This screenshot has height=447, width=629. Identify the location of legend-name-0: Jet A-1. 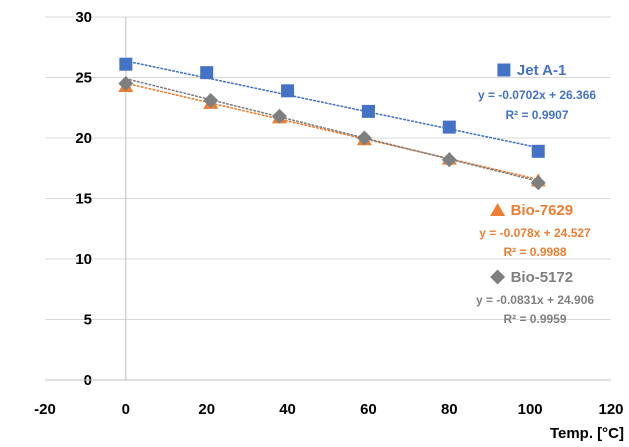
(541, 70).